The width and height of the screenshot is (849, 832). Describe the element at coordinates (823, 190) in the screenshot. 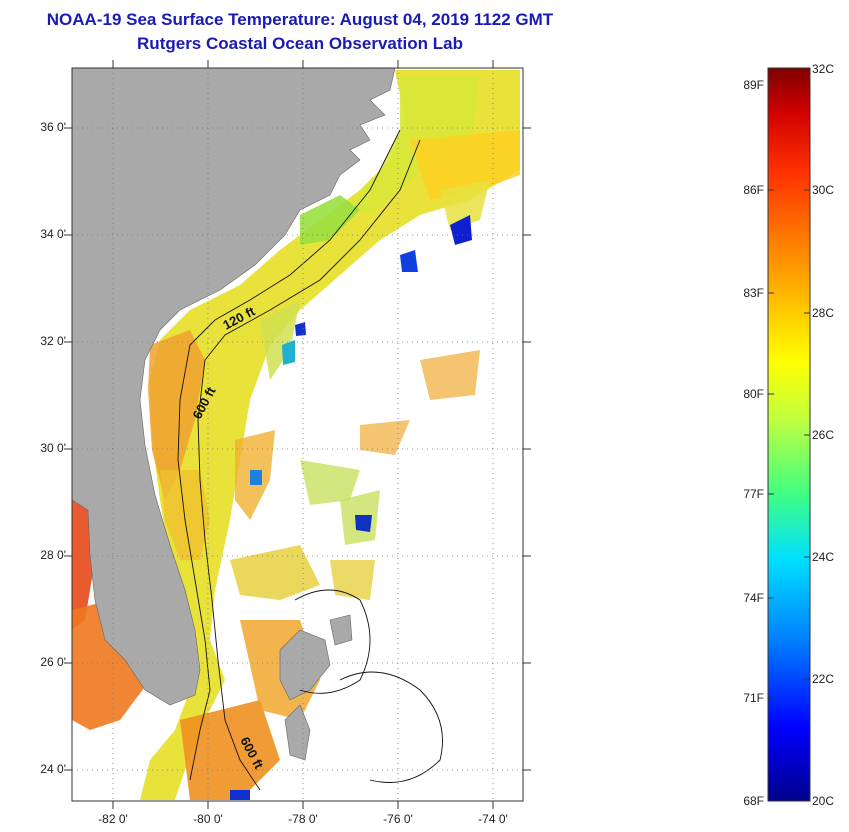

I see `colorbar-c-30: 30C` at that location.